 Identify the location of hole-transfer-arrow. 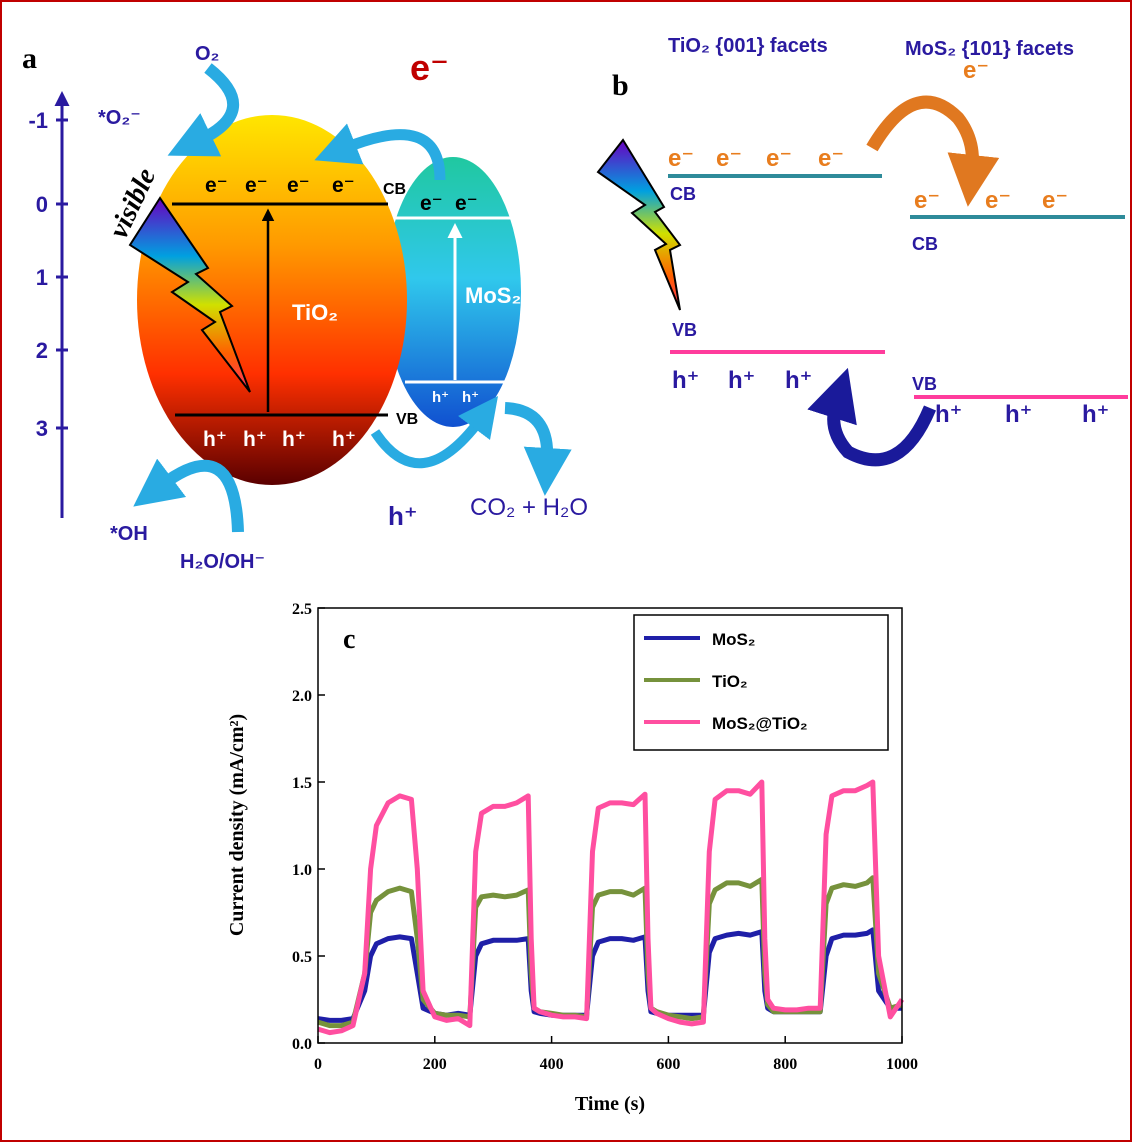
(871, 417).